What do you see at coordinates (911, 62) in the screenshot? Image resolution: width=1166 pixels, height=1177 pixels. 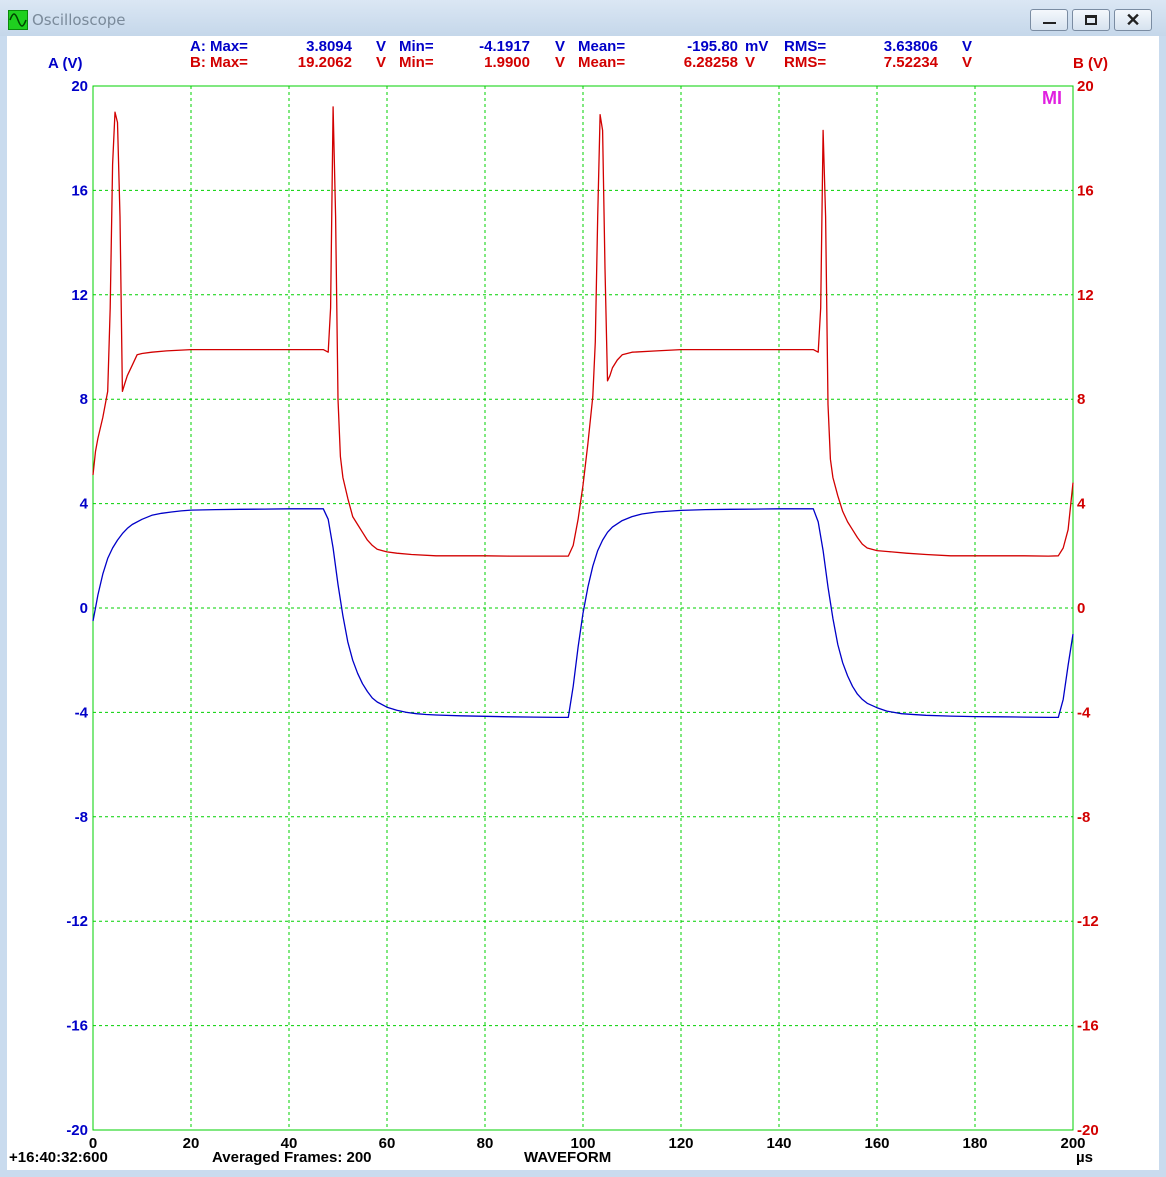 I see `stat-value-b: 7.52234` at bounding box center [911, 62].